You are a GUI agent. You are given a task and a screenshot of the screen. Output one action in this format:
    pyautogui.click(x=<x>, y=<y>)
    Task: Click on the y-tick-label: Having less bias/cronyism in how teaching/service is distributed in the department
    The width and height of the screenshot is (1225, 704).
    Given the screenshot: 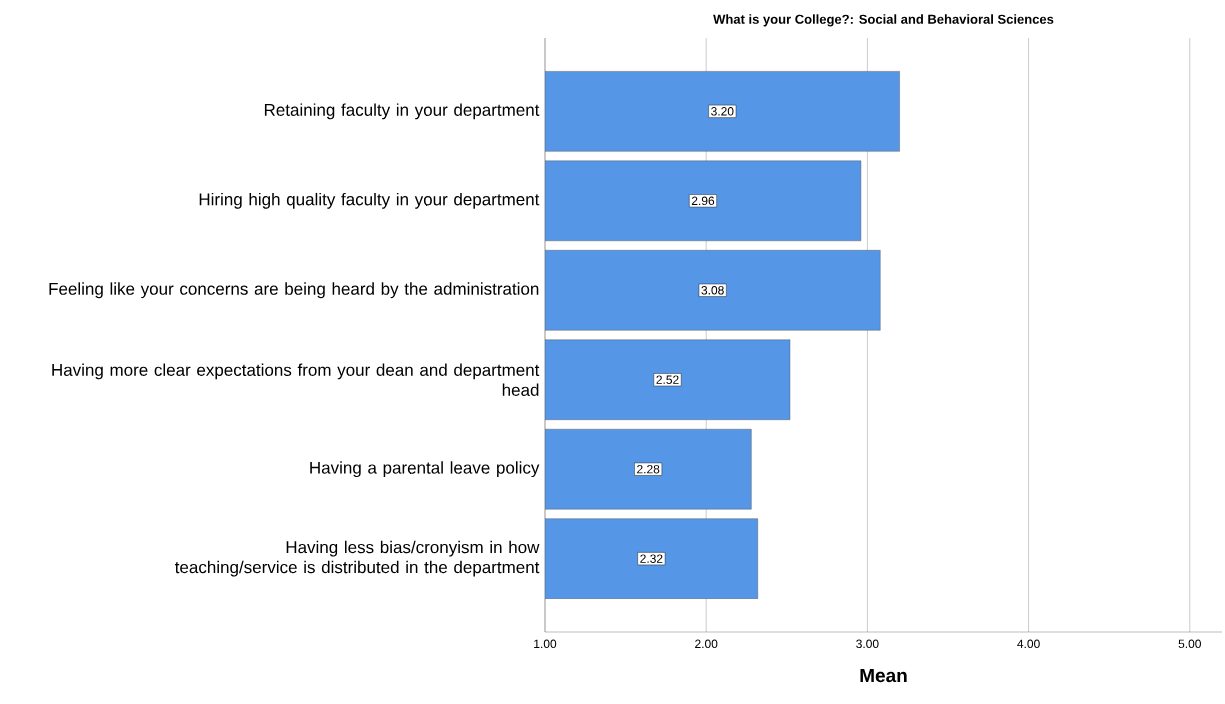 What is the action you would take?
    pyautogui.click(x=357, y=558)
    